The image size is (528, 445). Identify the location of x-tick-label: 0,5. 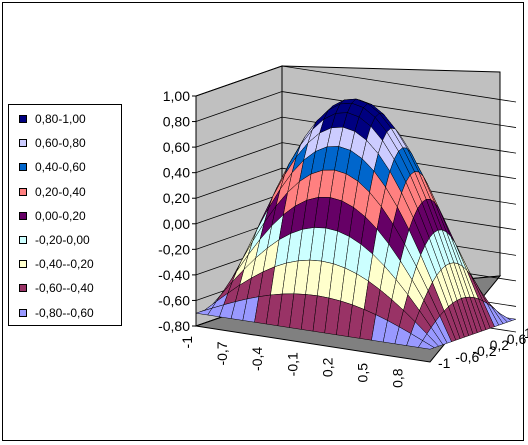
(363, 373).